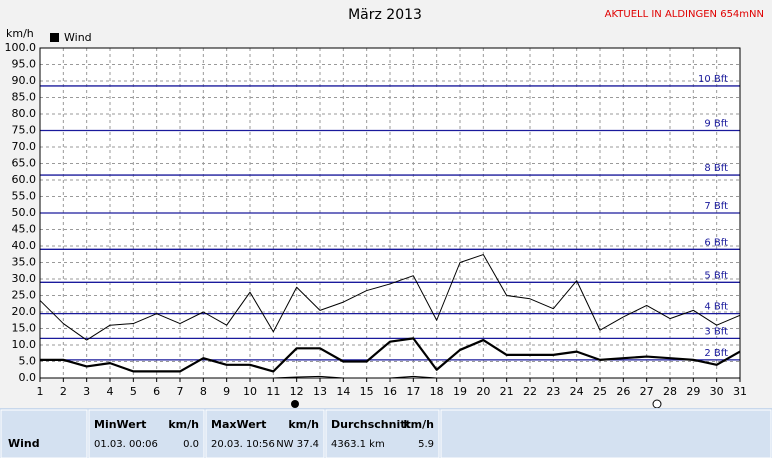  What do you see at coordinates (24, 212) in the screenshot?
I see `y-tick-label: 50.0` at bounding box center [24, 212].